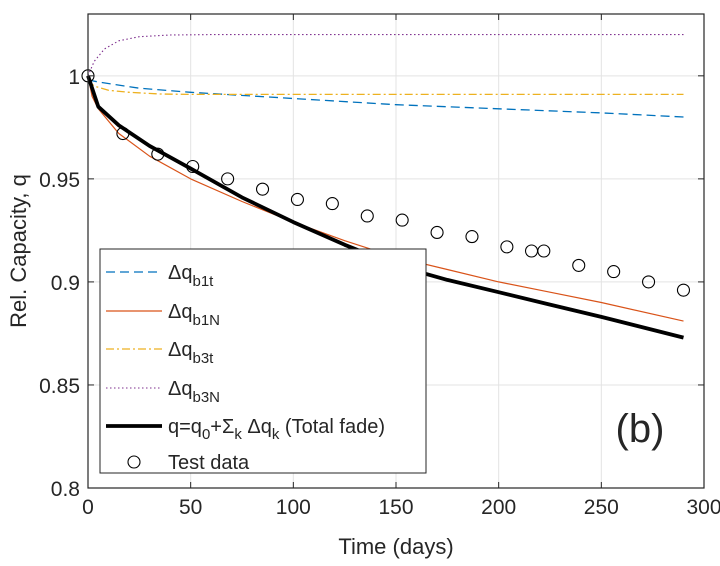  Describe the element at coordinates (65, 283) in the screenshot. I see `y-tick-label: 0.9` at that location.